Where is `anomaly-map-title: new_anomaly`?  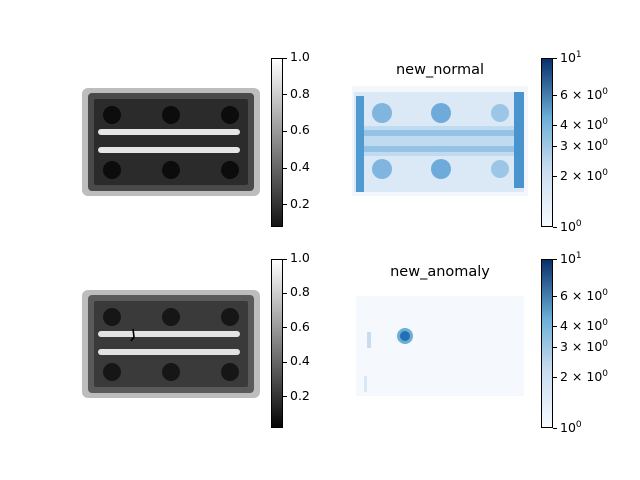 anomaly-map-title: new_anomaly is located at coordinates (440, 272).